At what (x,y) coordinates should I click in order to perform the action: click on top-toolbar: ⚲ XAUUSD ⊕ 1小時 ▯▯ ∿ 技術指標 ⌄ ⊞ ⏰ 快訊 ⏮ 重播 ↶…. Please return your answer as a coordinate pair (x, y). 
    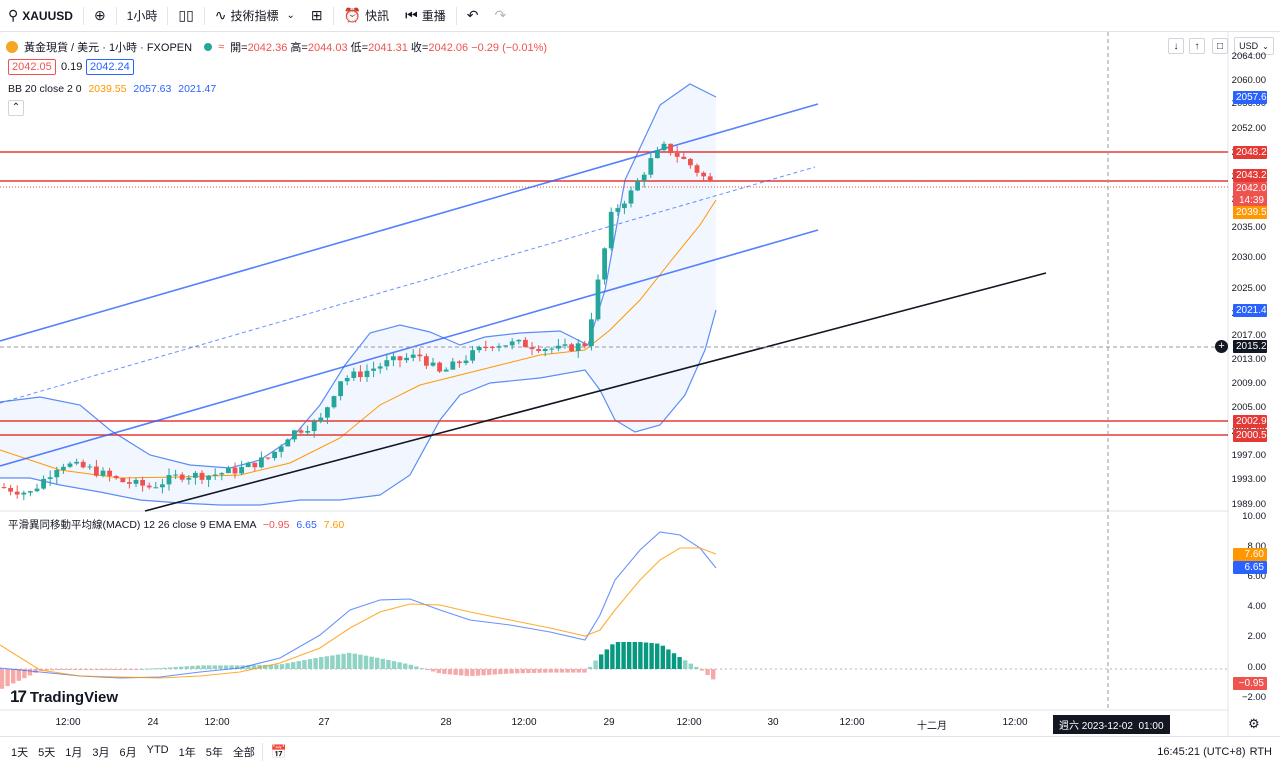
    Looking at the image, I should click on (640, 16).